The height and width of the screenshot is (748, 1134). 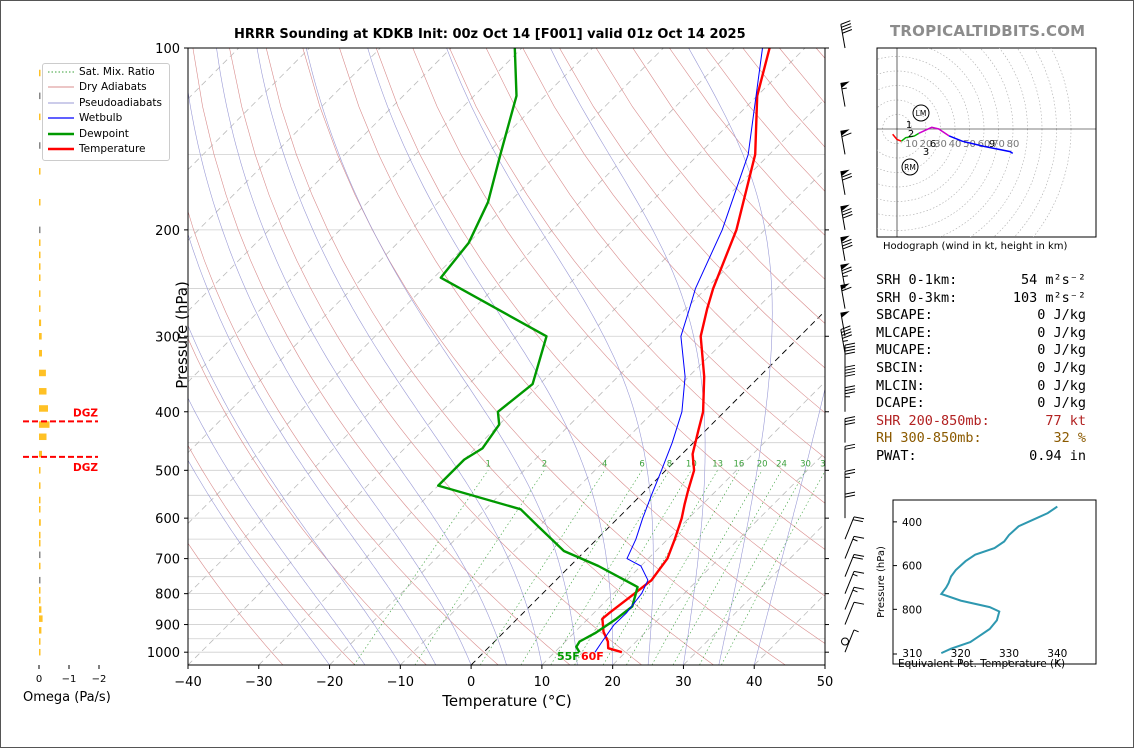 What do you see at coordinates (167, 595) in the screenshot?
I see `y-tick-label: 800` at bounding box center [167, 595].